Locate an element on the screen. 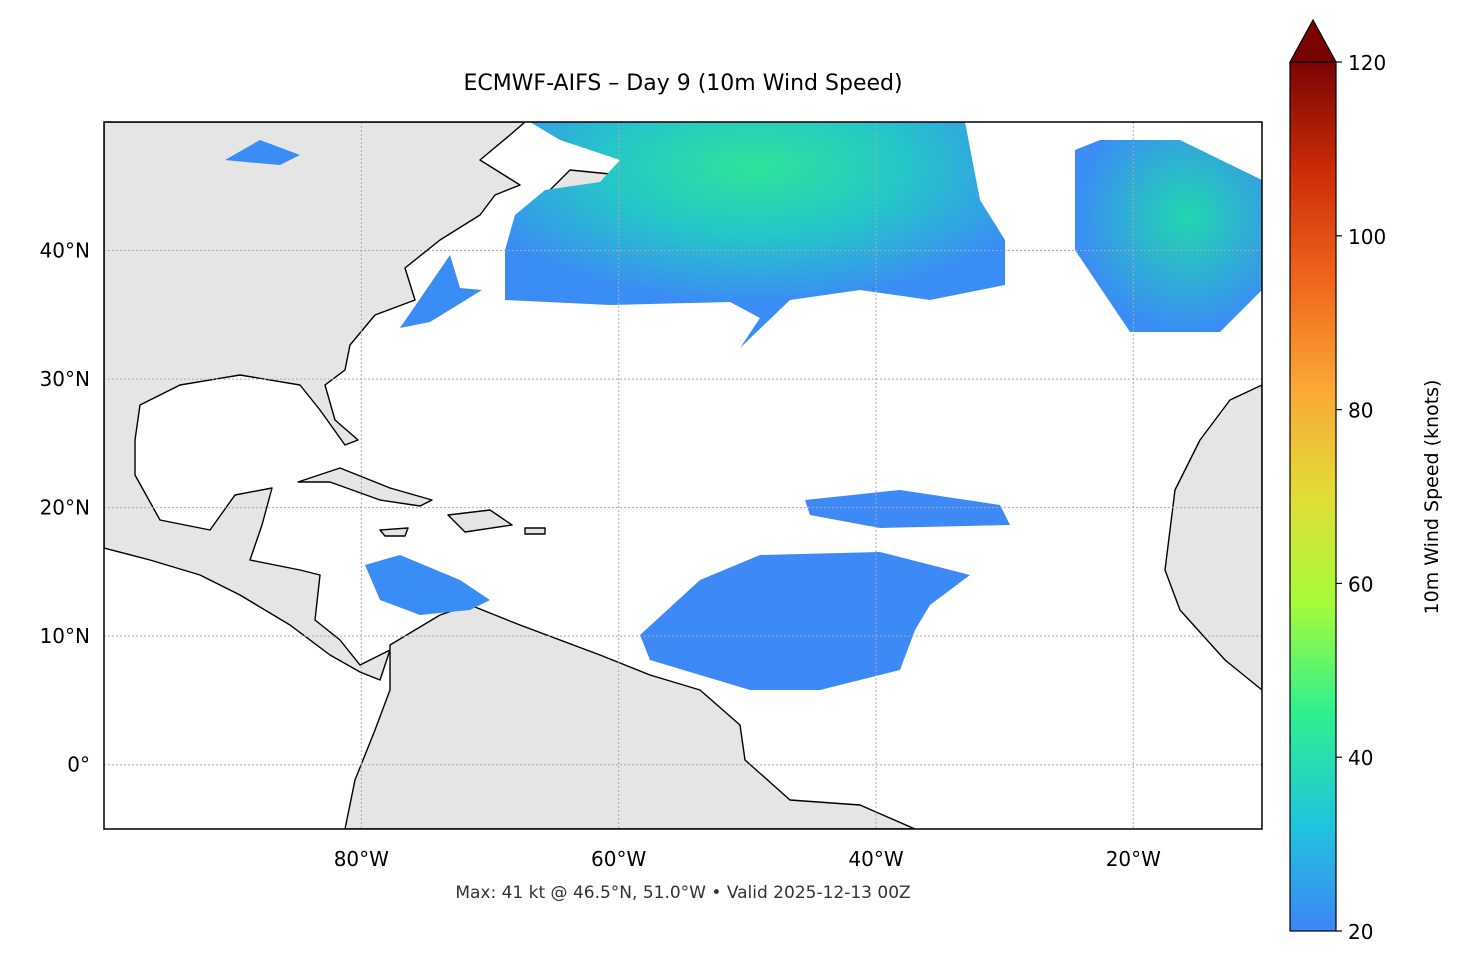 The image size is (1466, 973). colorbar-bar is located at coordinates (1313, 496).